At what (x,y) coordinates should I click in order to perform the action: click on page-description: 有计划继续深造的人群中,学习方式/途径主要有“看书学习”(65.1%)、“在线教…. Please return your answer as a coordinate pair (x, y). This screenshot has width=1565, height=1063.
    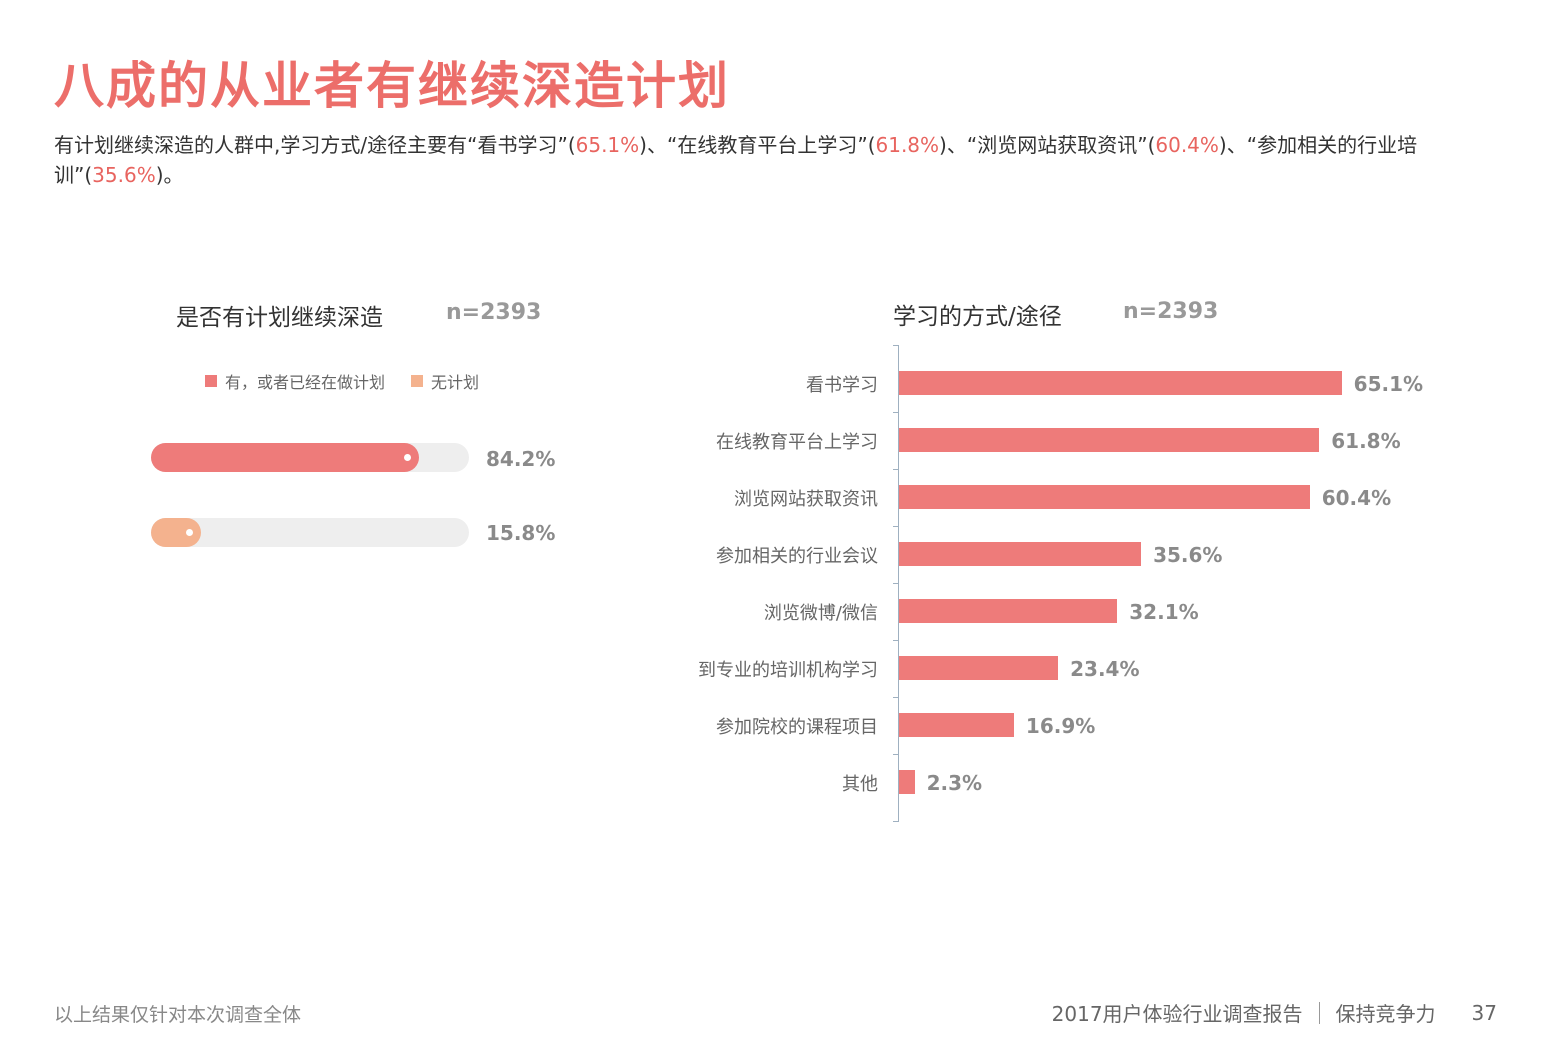
    Looking at the image, I should click on (774, 160).